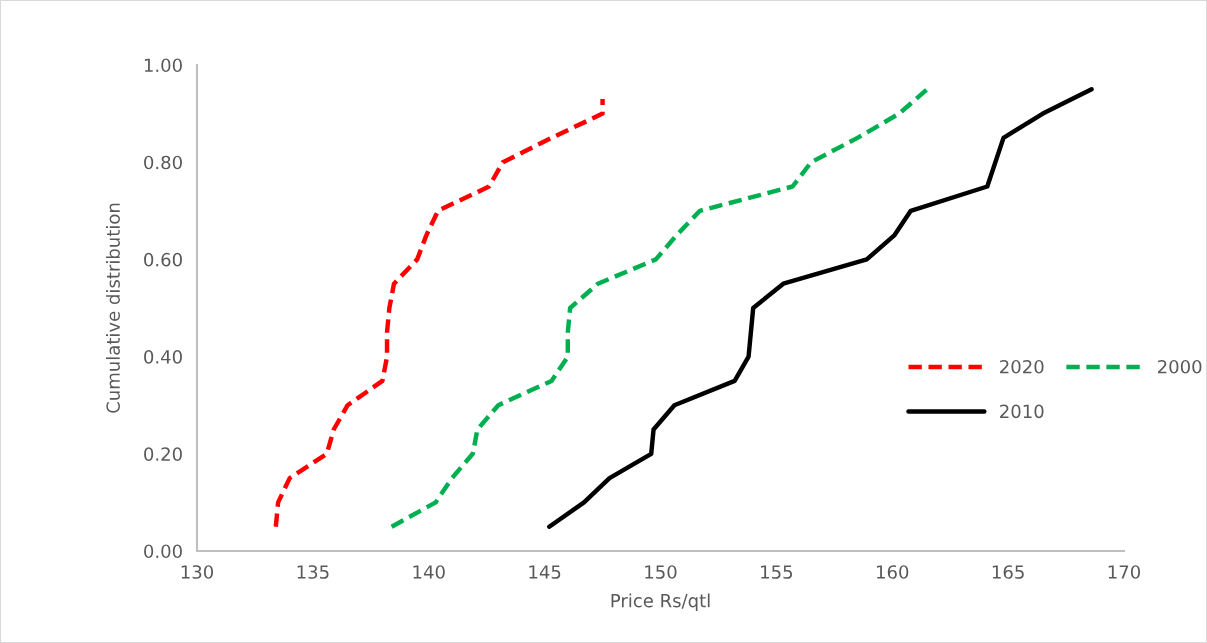 This screenshot has width=1207, height=643. I want to click on x-tick-label: 130, so click(197, 572).